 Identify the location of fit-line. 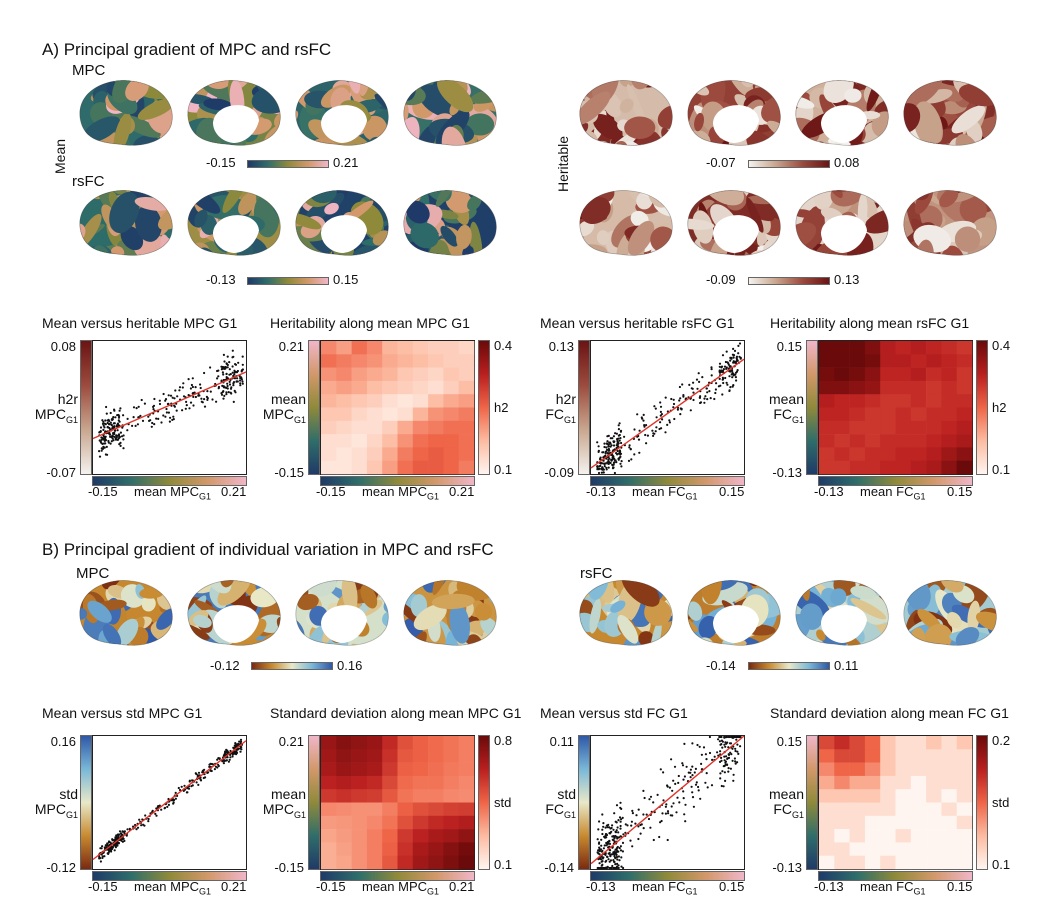
(667, 413).